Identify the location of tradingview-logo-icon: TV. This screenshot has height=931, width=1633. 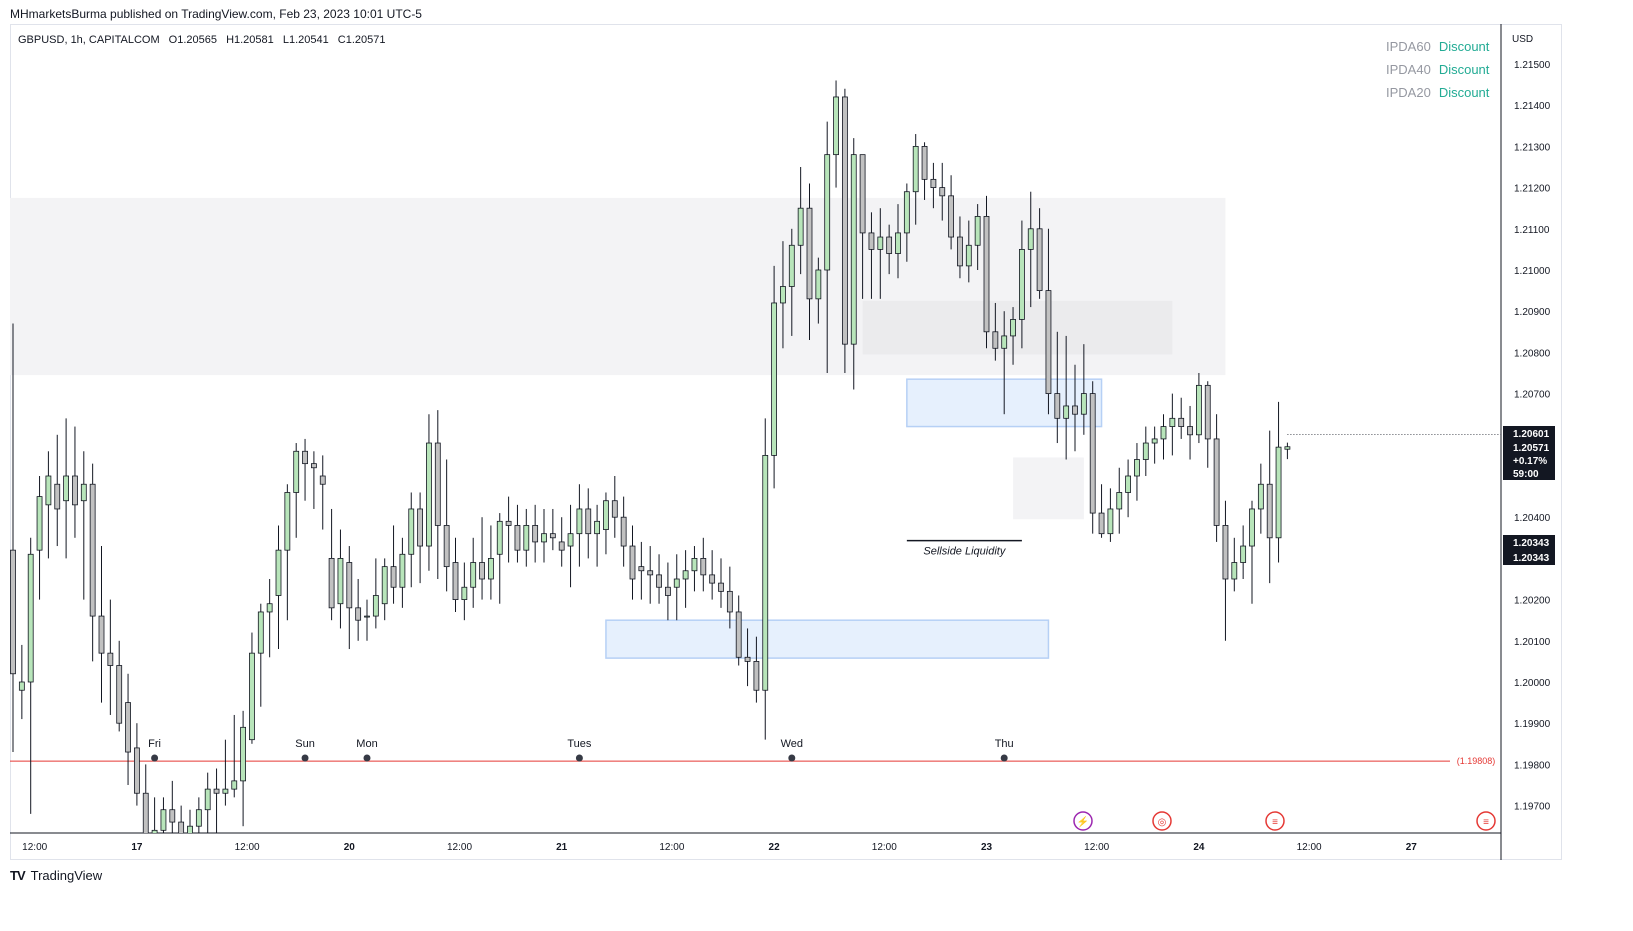
(18, 875).